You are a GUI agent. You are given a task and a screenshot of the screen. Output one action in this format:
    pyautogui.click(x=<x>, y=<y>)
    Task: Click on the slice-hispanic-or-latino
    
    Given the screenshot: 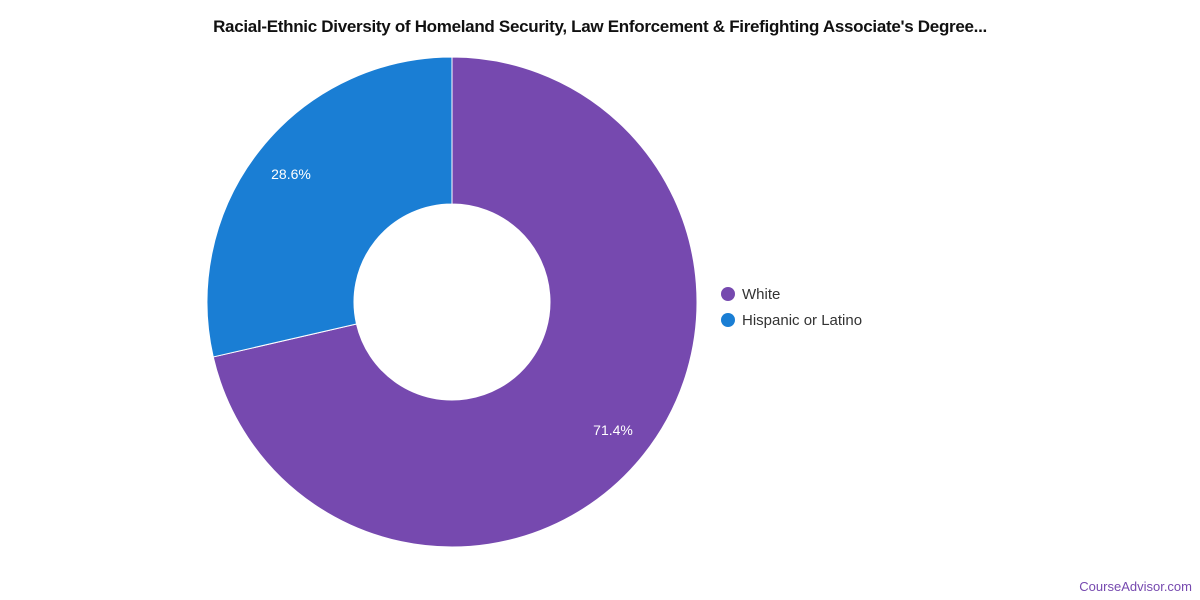 What is the action you would take?
    pyautogui.click(x=329, y=207)
    